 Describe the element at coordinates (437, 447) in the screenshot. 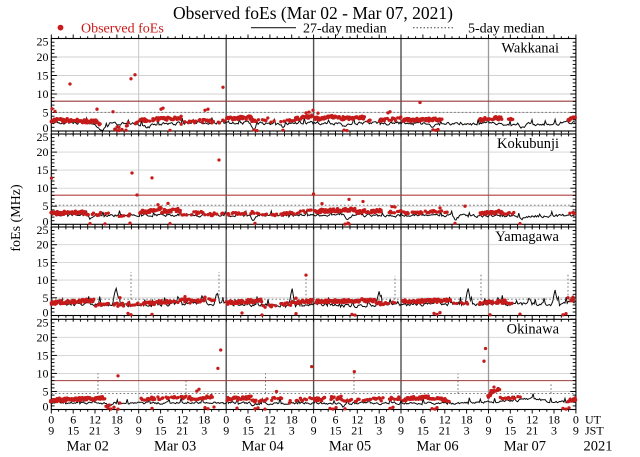

I see `svg-text: Mar 06` at that location.